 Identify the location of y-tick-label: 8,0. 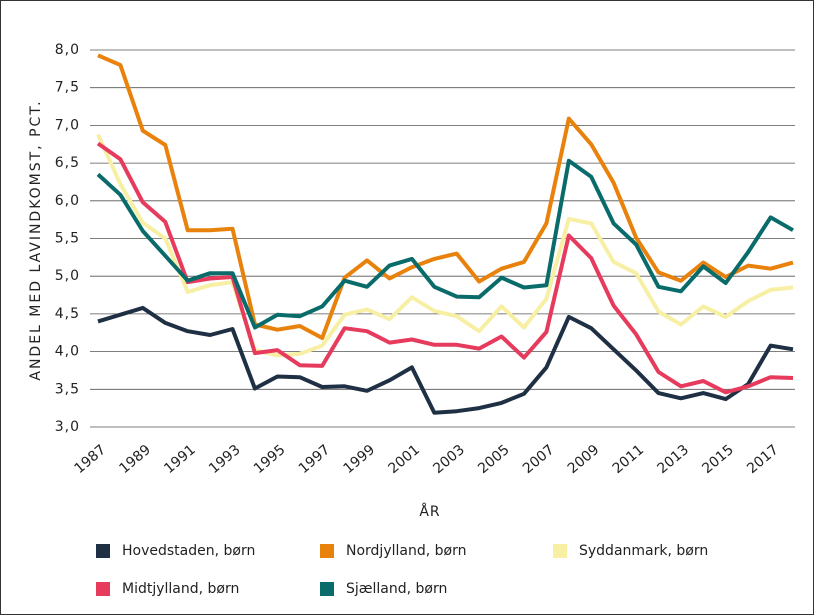
(67, 50).